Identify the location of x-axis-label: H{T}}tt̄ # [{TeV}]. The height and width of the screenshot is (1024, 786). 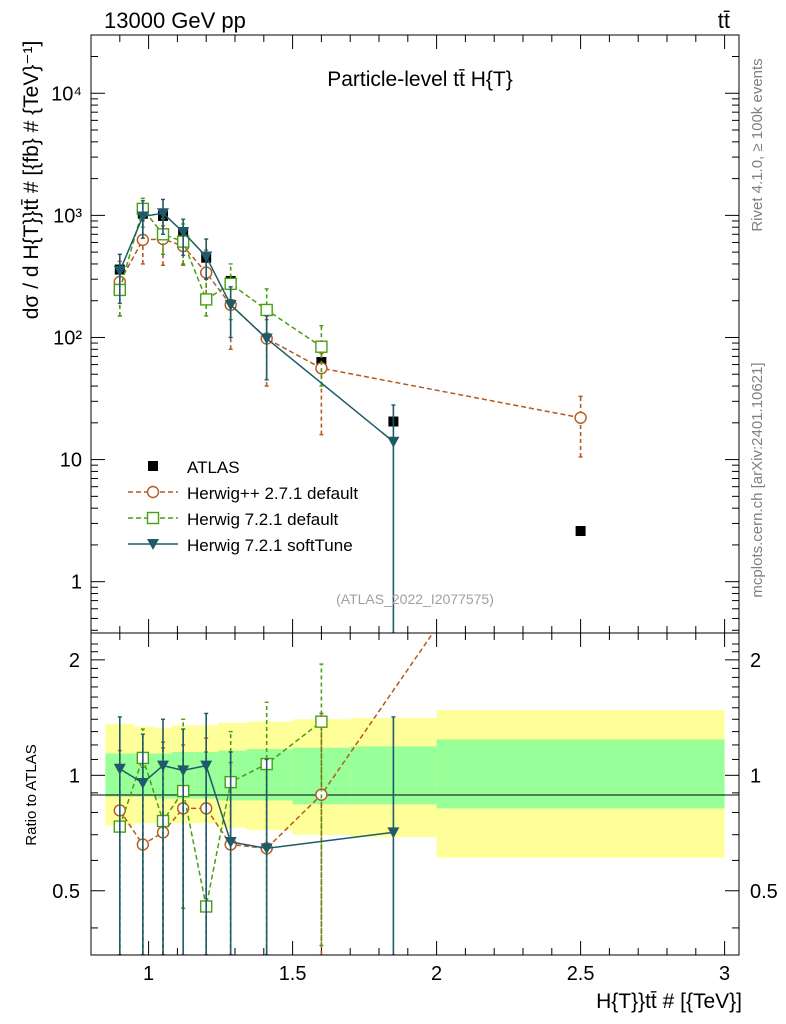
(669, 1001).